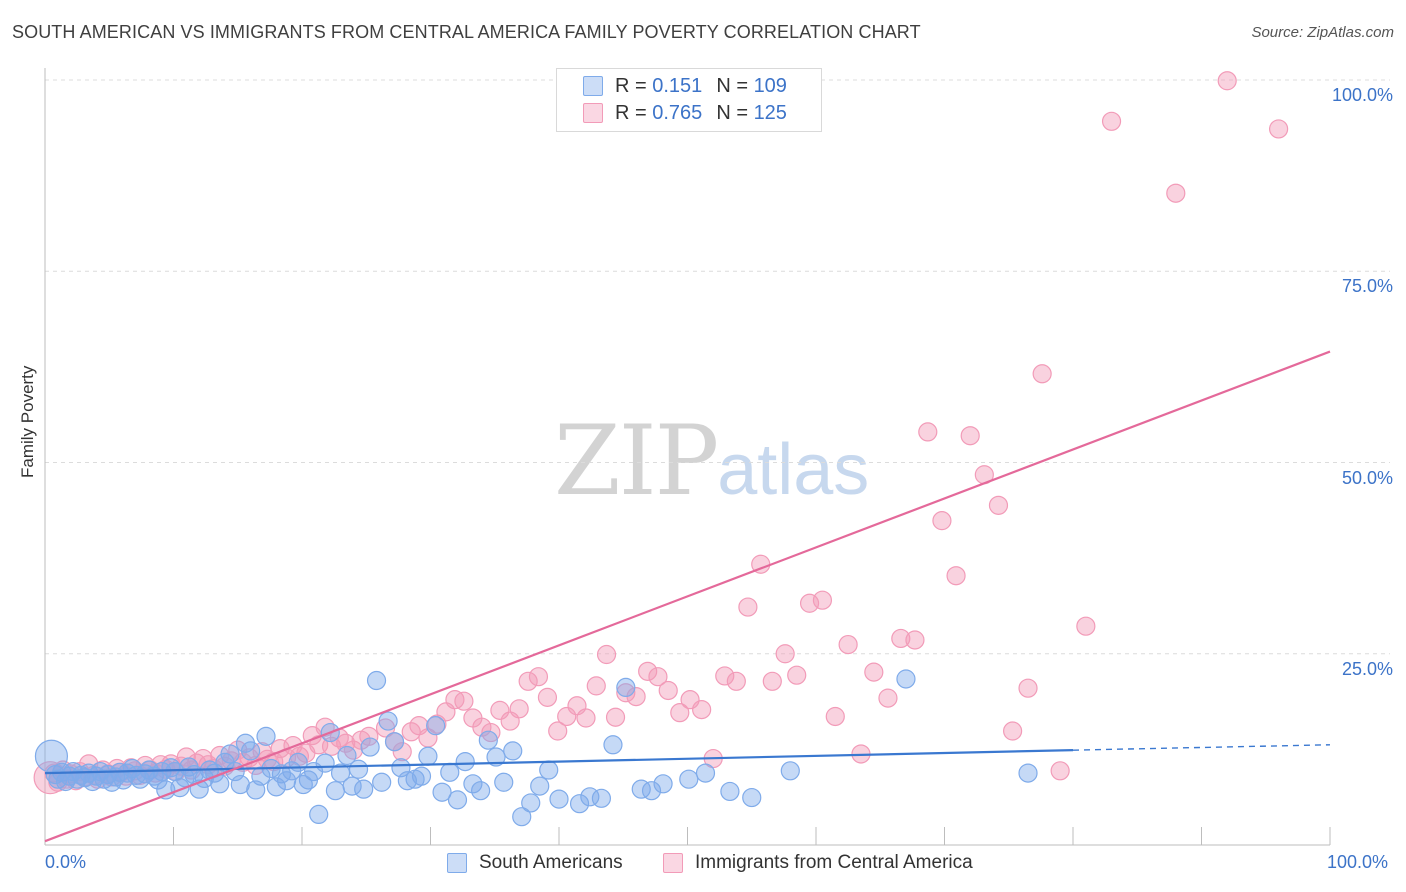 Image resolution: width=1406 pixels, height=892 pixels. What do you see at coordinates (1367, 286) in the screenshot?
I see `y-tick-label: 75.0%` at bounding box center [1367, 286].